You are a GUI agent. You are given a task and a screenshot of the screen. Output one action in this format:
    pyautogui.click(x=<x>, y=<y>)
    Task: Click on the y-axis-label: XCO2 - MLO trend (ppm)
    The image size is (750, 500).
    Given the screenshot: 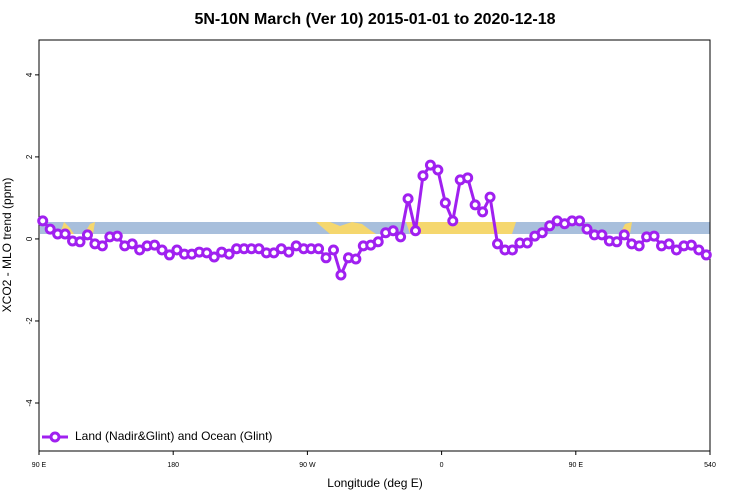 What is the action you would take?
    pyautogui.click(x=7, y=245)
    